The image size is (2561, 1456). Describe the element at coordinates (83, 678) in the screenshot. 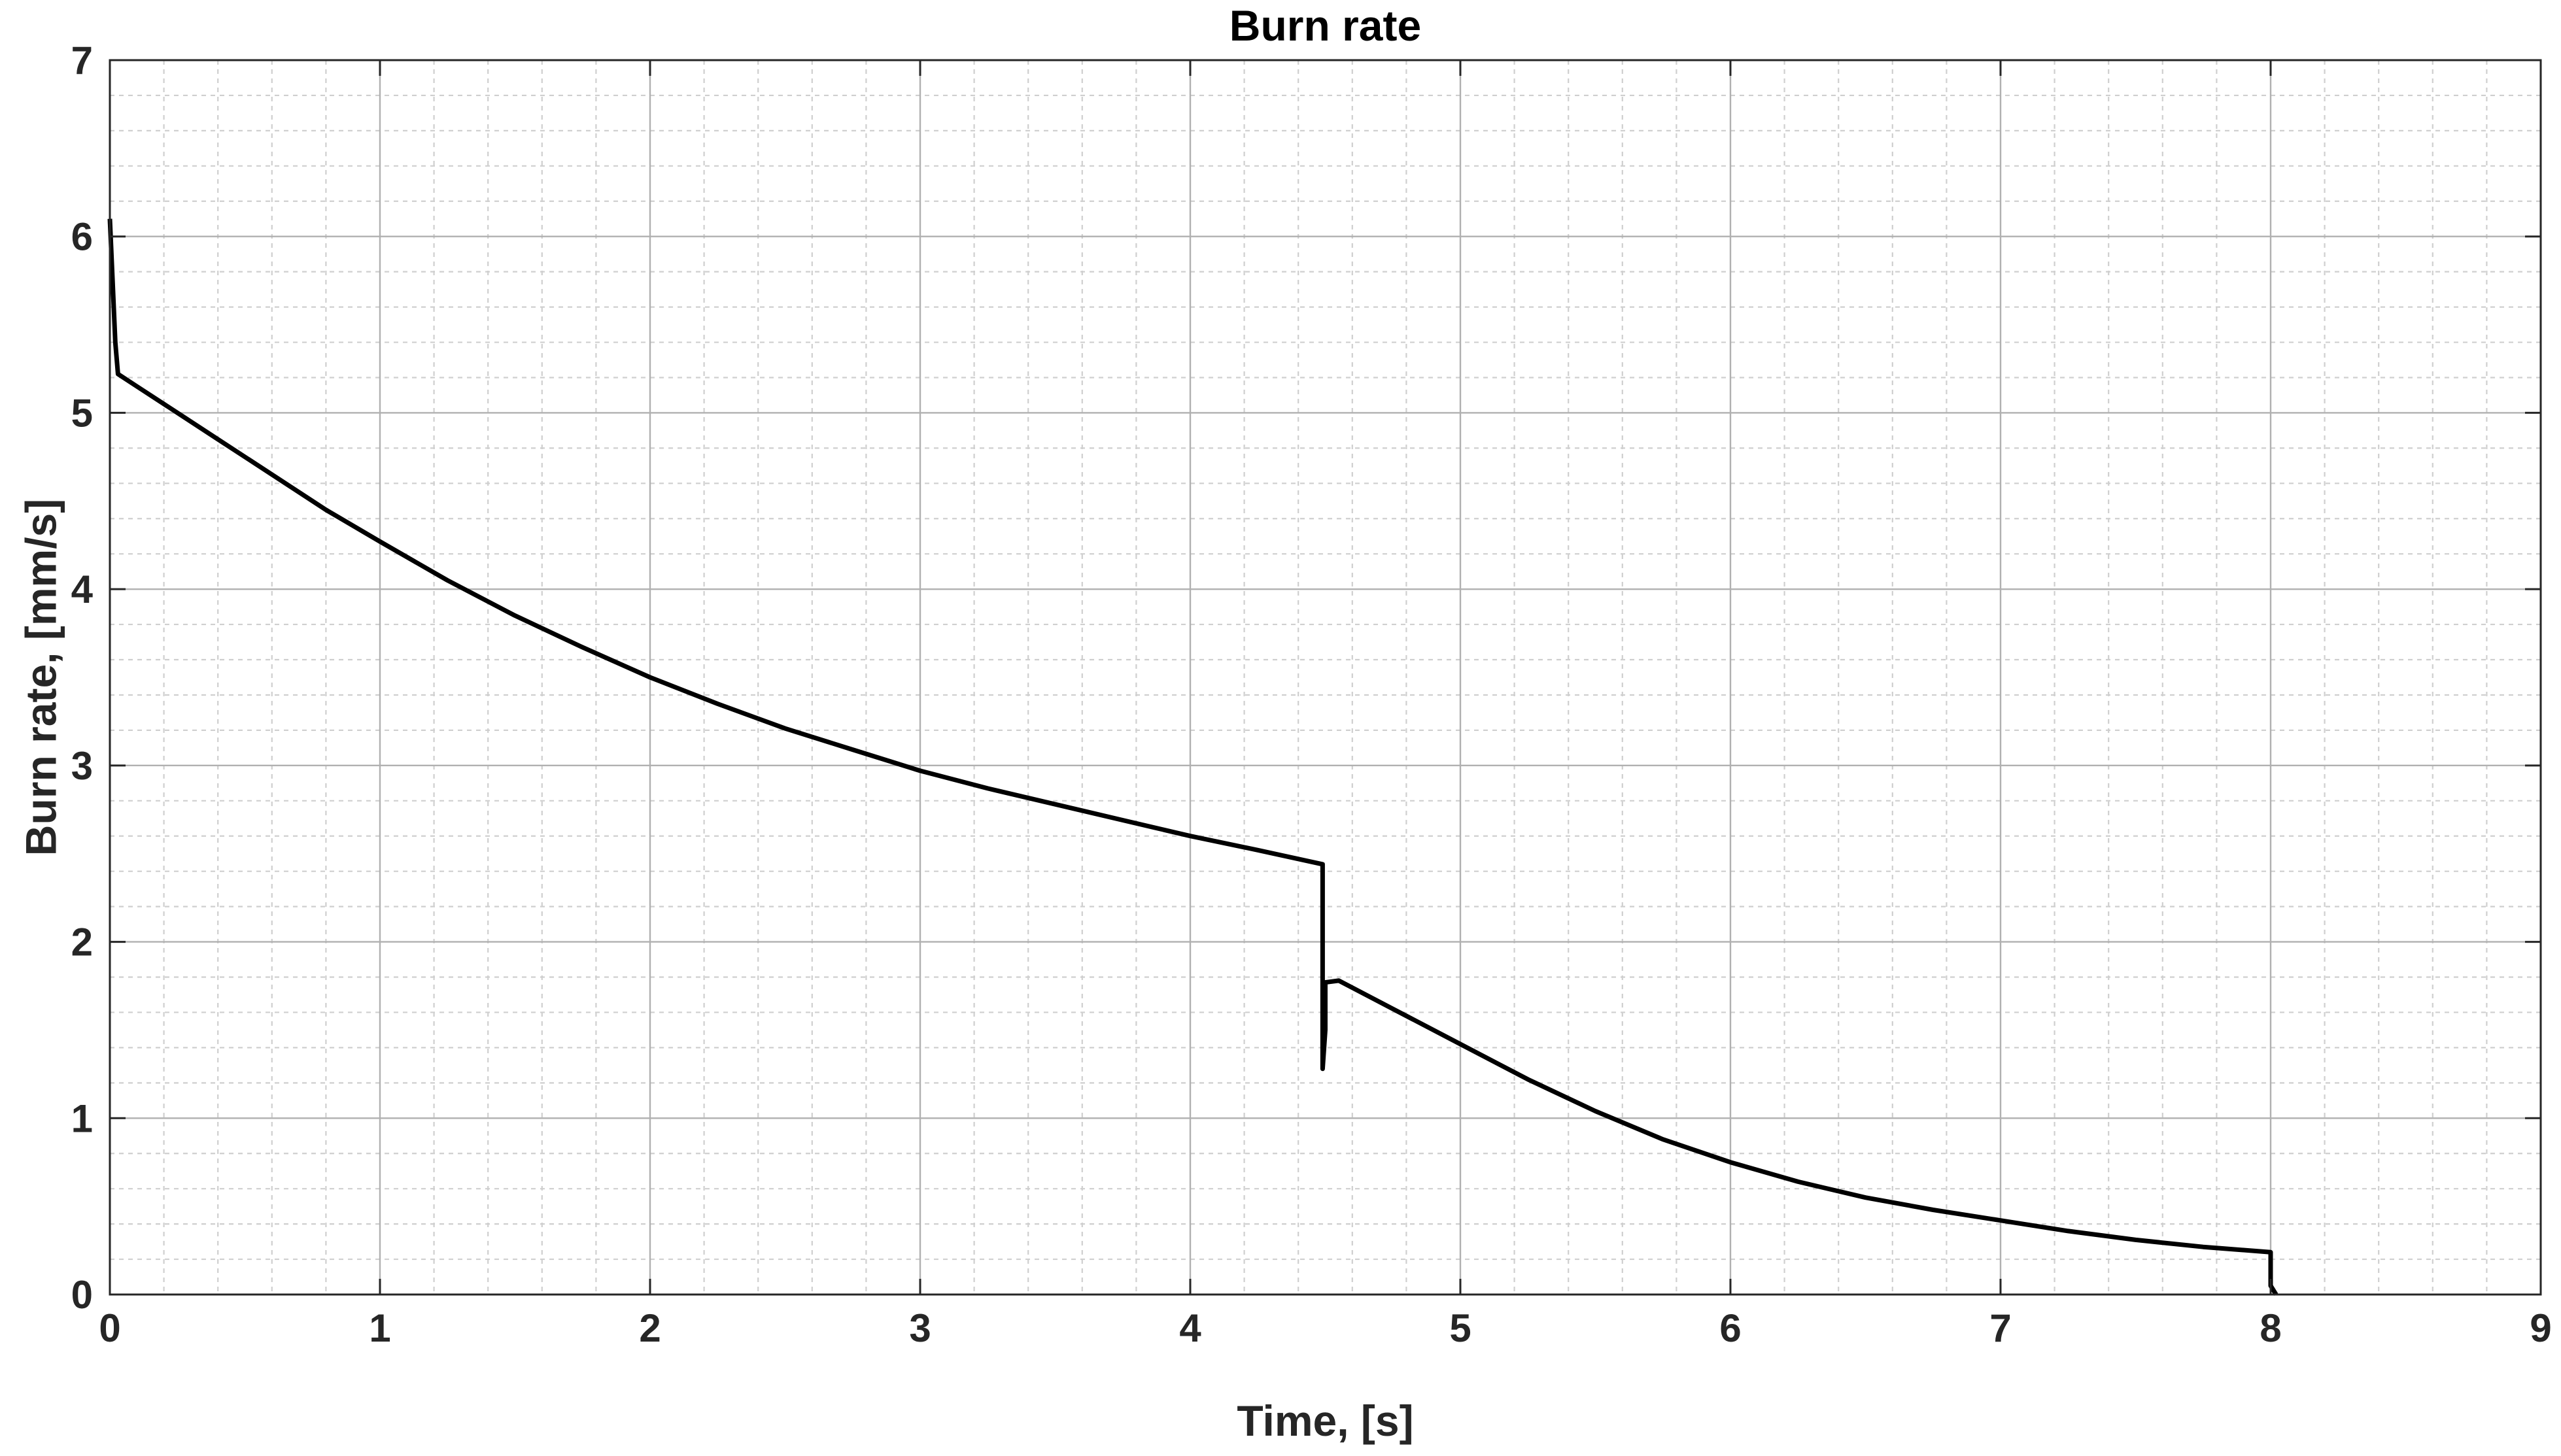

I see `y-tick-labels: 0 1 2 3 4 5 6 7` at that location.